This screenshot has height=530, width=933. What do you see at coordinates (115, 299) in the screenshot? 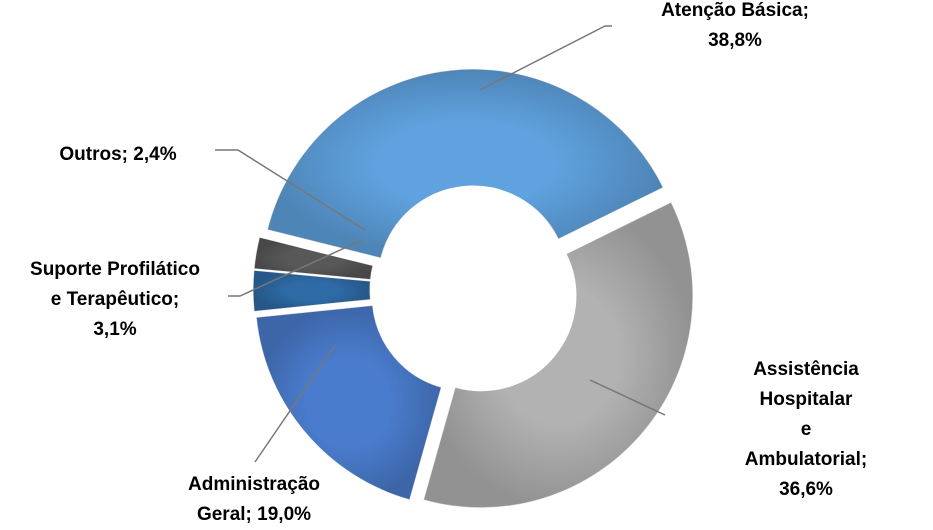
I see `data-label: Suporte Profilático e Terapêutico; 3,1%` at bounding box center [115, 299].